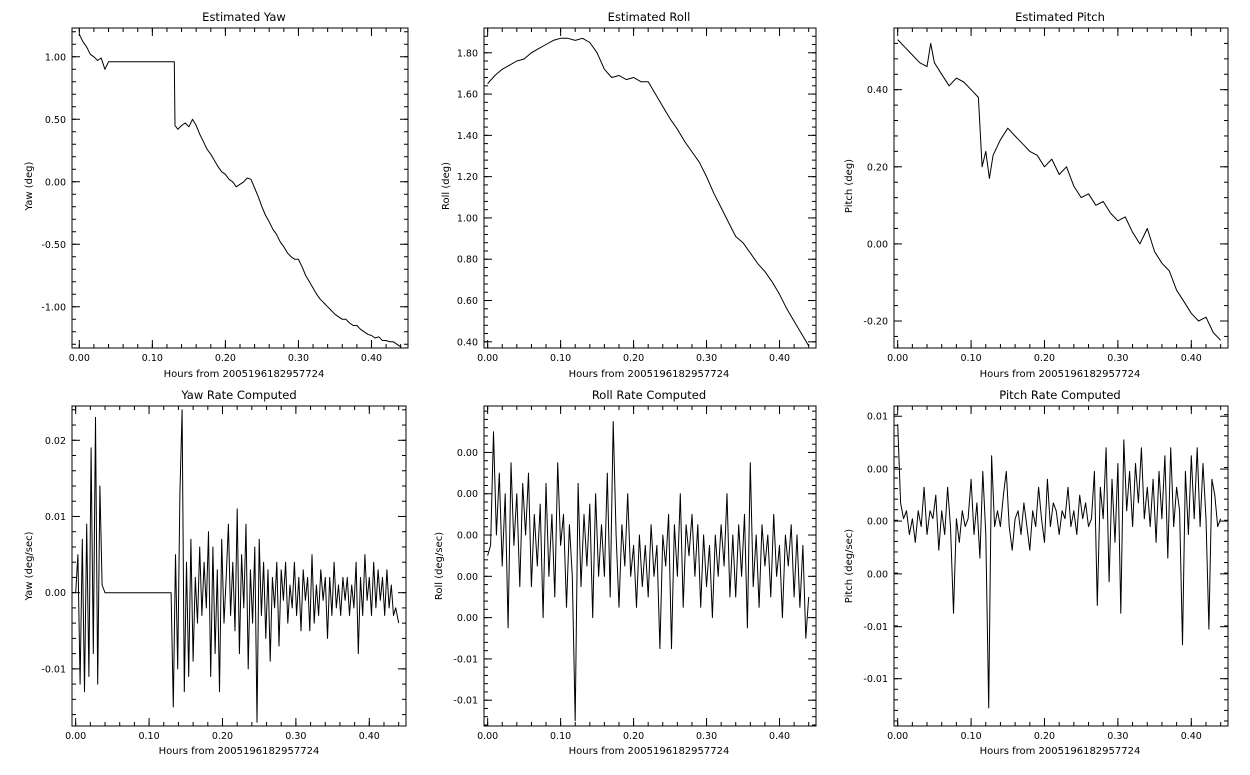 This screenshot has width=1250, height=775. I want to click on panel-title: Pitch Rate Computed, so click(1059, 395).